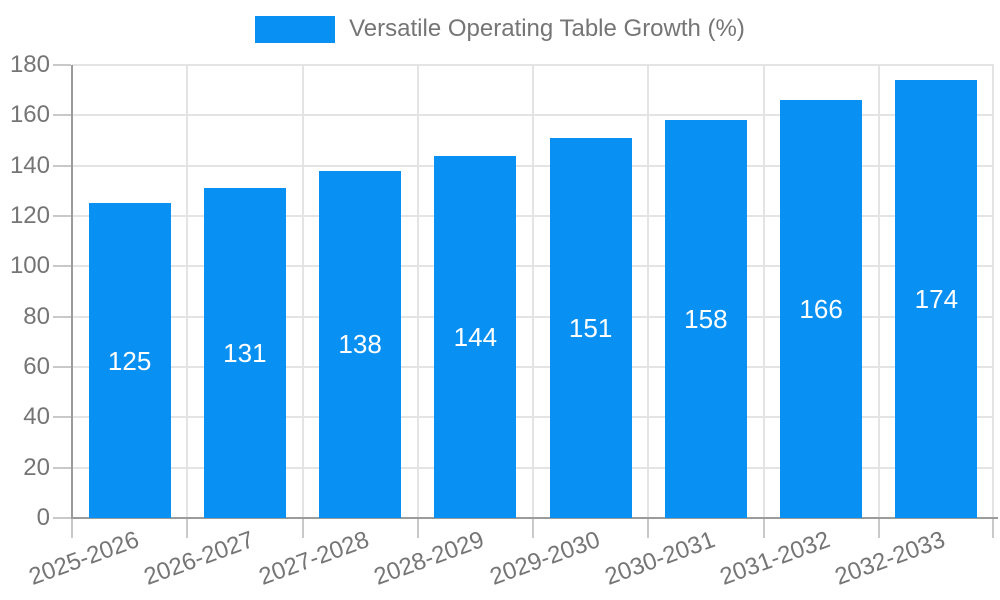 This screenshot has height=600, width=1000. I want to click on y-axis-tick-label: 160, so click(29, 115).